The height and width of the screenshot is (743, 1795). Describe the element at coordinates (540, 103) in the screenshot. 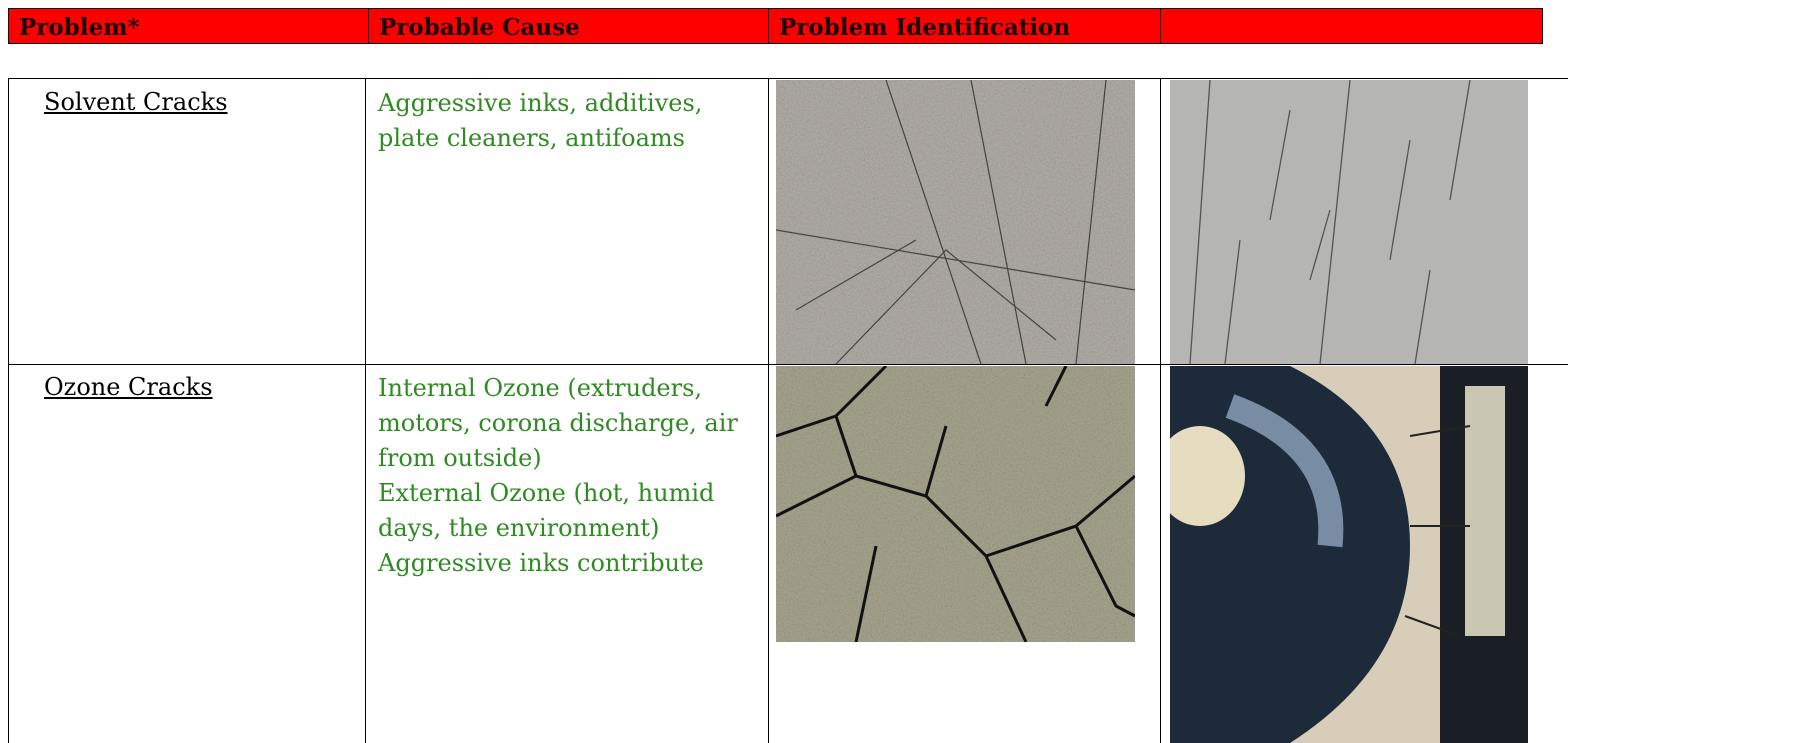

I see `cause-line: Aggressive inks, additives,` at that location.